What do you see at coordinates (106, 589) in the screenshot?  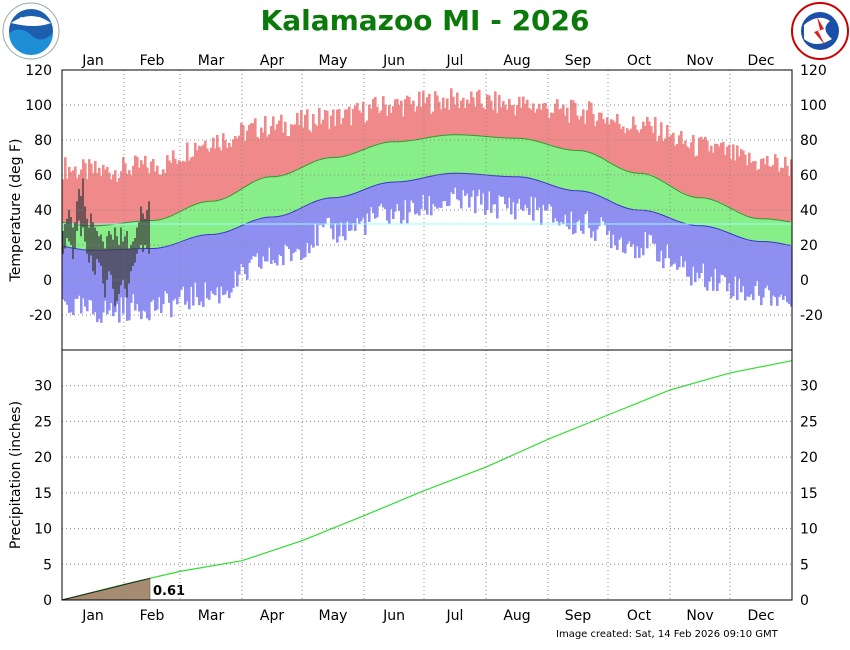 I see `observed-precip-line` at bounding box center [106, 589].